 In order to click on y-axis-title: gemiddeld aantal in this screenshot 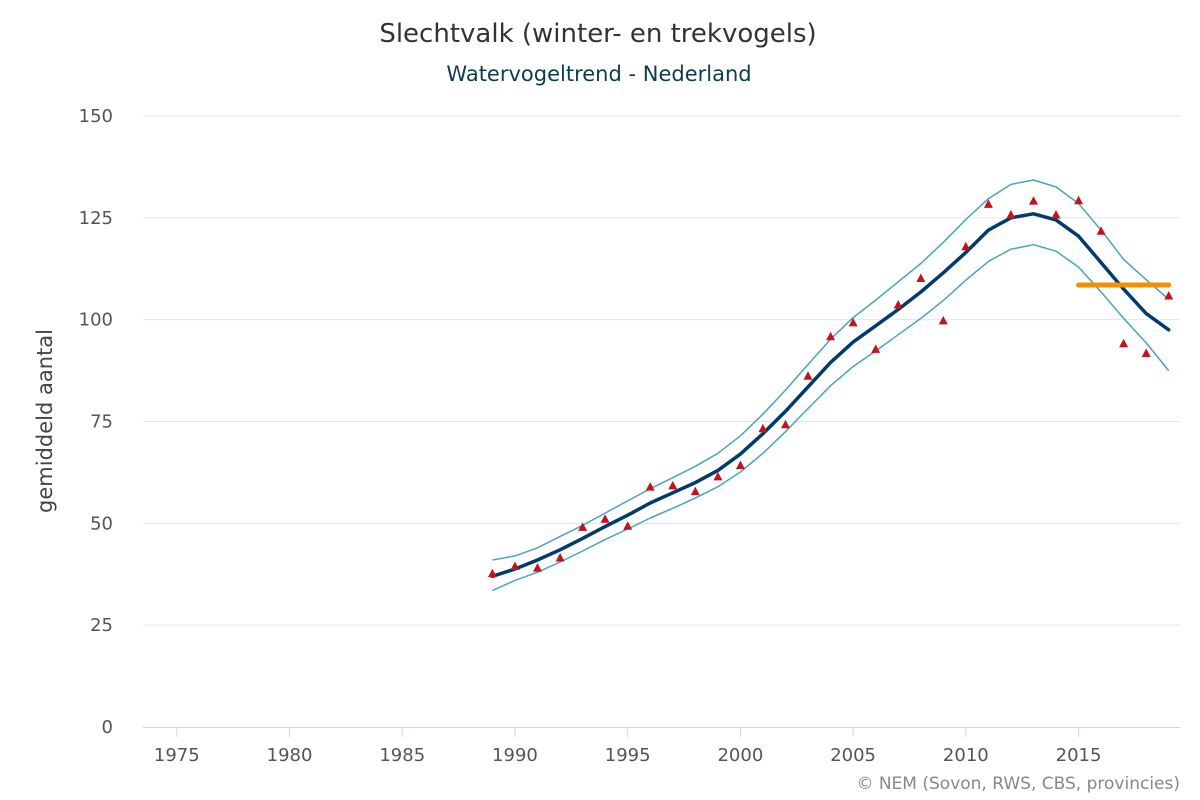, I will do `click(45, 421)`.